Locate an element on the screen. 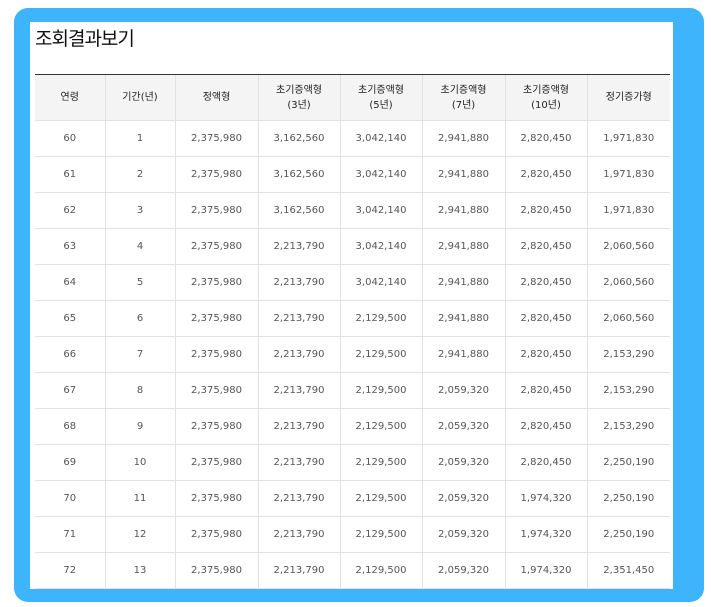  header-cell: 초기증액형 (5년) is located at coordinates (380, 97).